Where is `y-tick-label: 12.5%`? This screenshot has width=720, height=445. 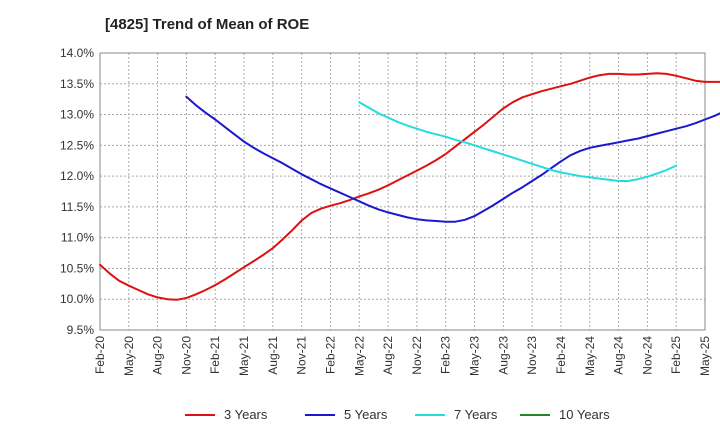 y-tick-label: 12.5% is located at coordinates (77, 145).